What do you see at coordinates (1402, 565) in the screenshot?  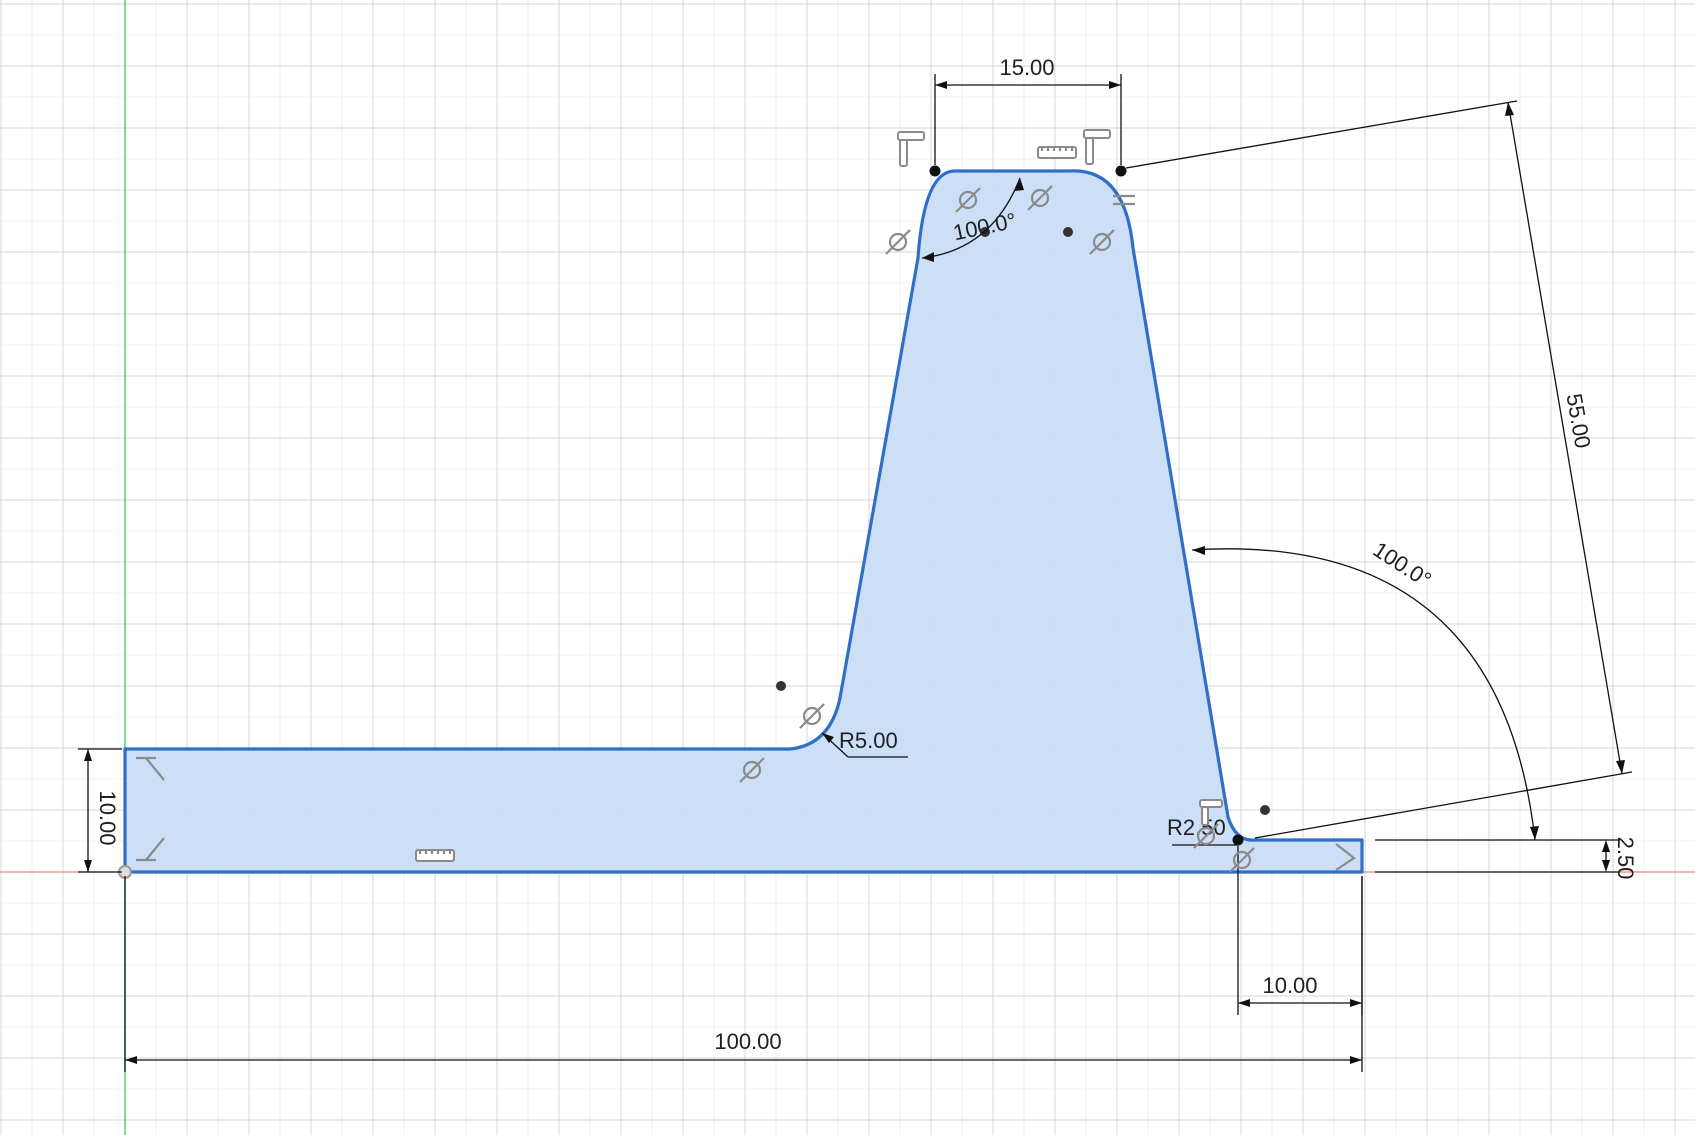 I see `dimension-label: 100.0°` at bounding box center [1402, 565].